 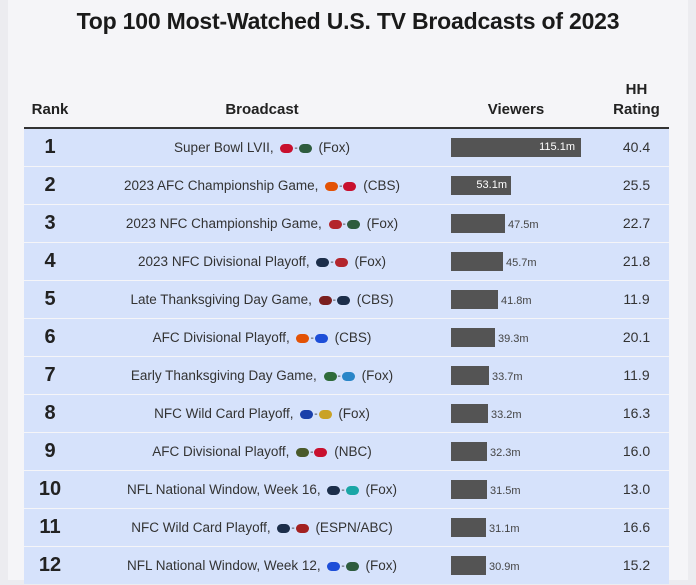 I want to click on viewers-label: 31.1m, so click(x=504, y=529).